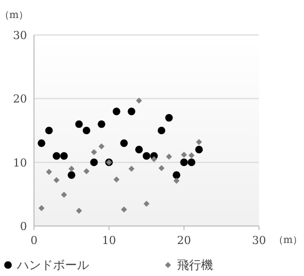  Describe the element at coordinates (20, 35) in the screenshot. I see `y-tick-label: 30` at that location.